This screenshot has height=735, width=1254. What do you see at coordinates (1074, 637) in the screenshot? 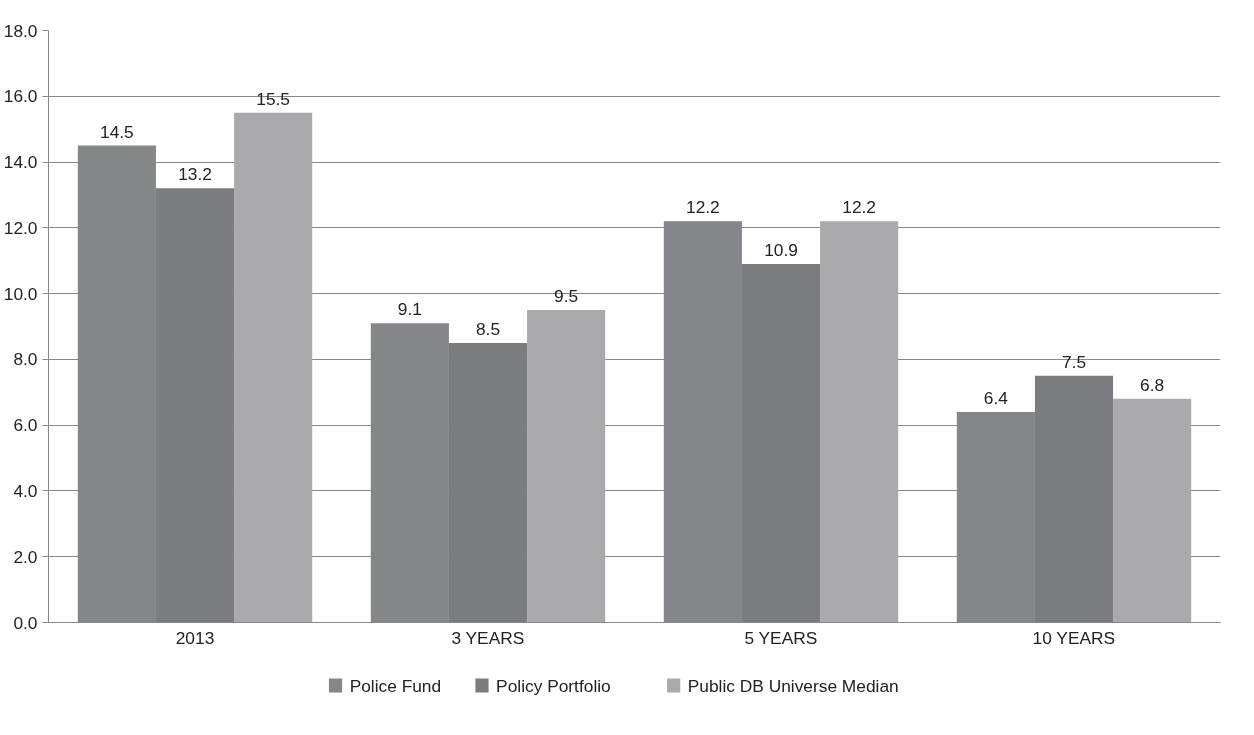
I see `x-tick-label: 10 YEARS` at bounding box center [1074, 637].